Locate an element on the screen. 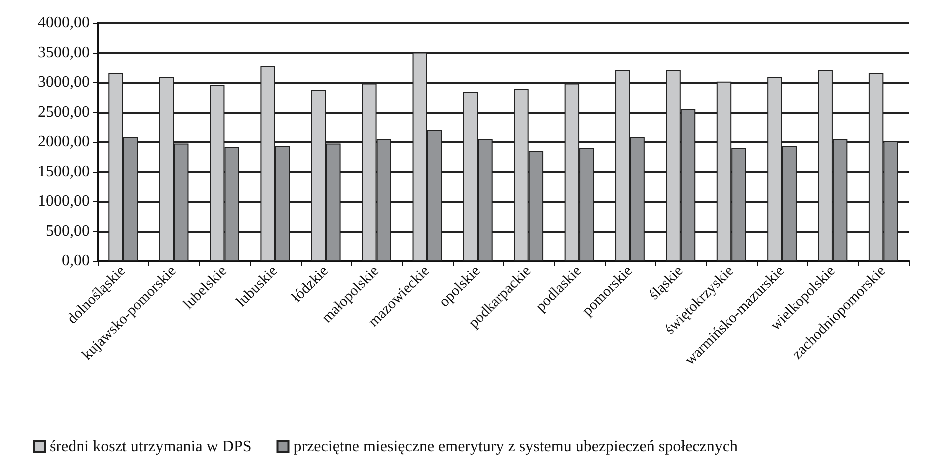 This screenshot has height=474, width=929. legend-label: przeciętne miesięczne emerytury z systemu ubezpieczeń społecznych is located at coordinates (516, 447).